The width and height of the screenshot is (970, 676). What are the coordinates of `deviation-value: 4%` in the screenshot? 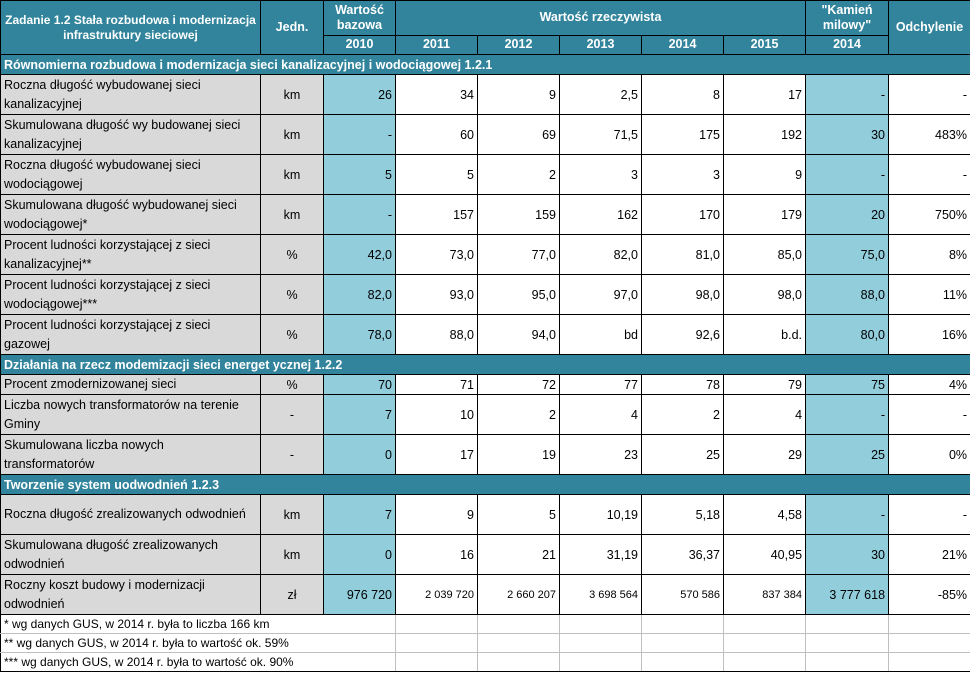 It's located at (929, 384).